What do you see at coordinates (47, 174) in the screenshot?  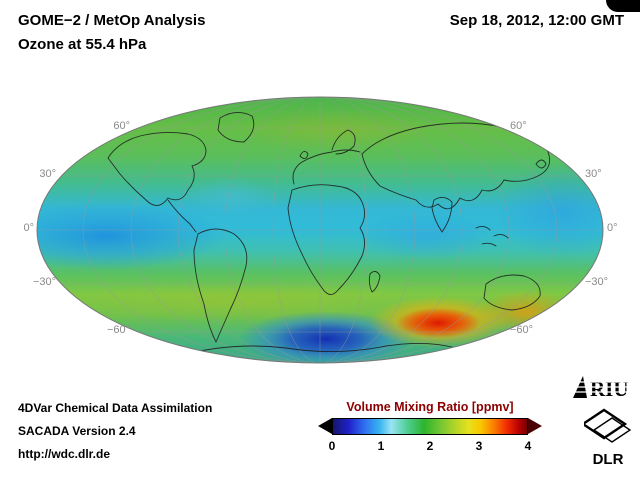 I see `lat-label-left-30n: 30°` at bounding box center [47, 174].